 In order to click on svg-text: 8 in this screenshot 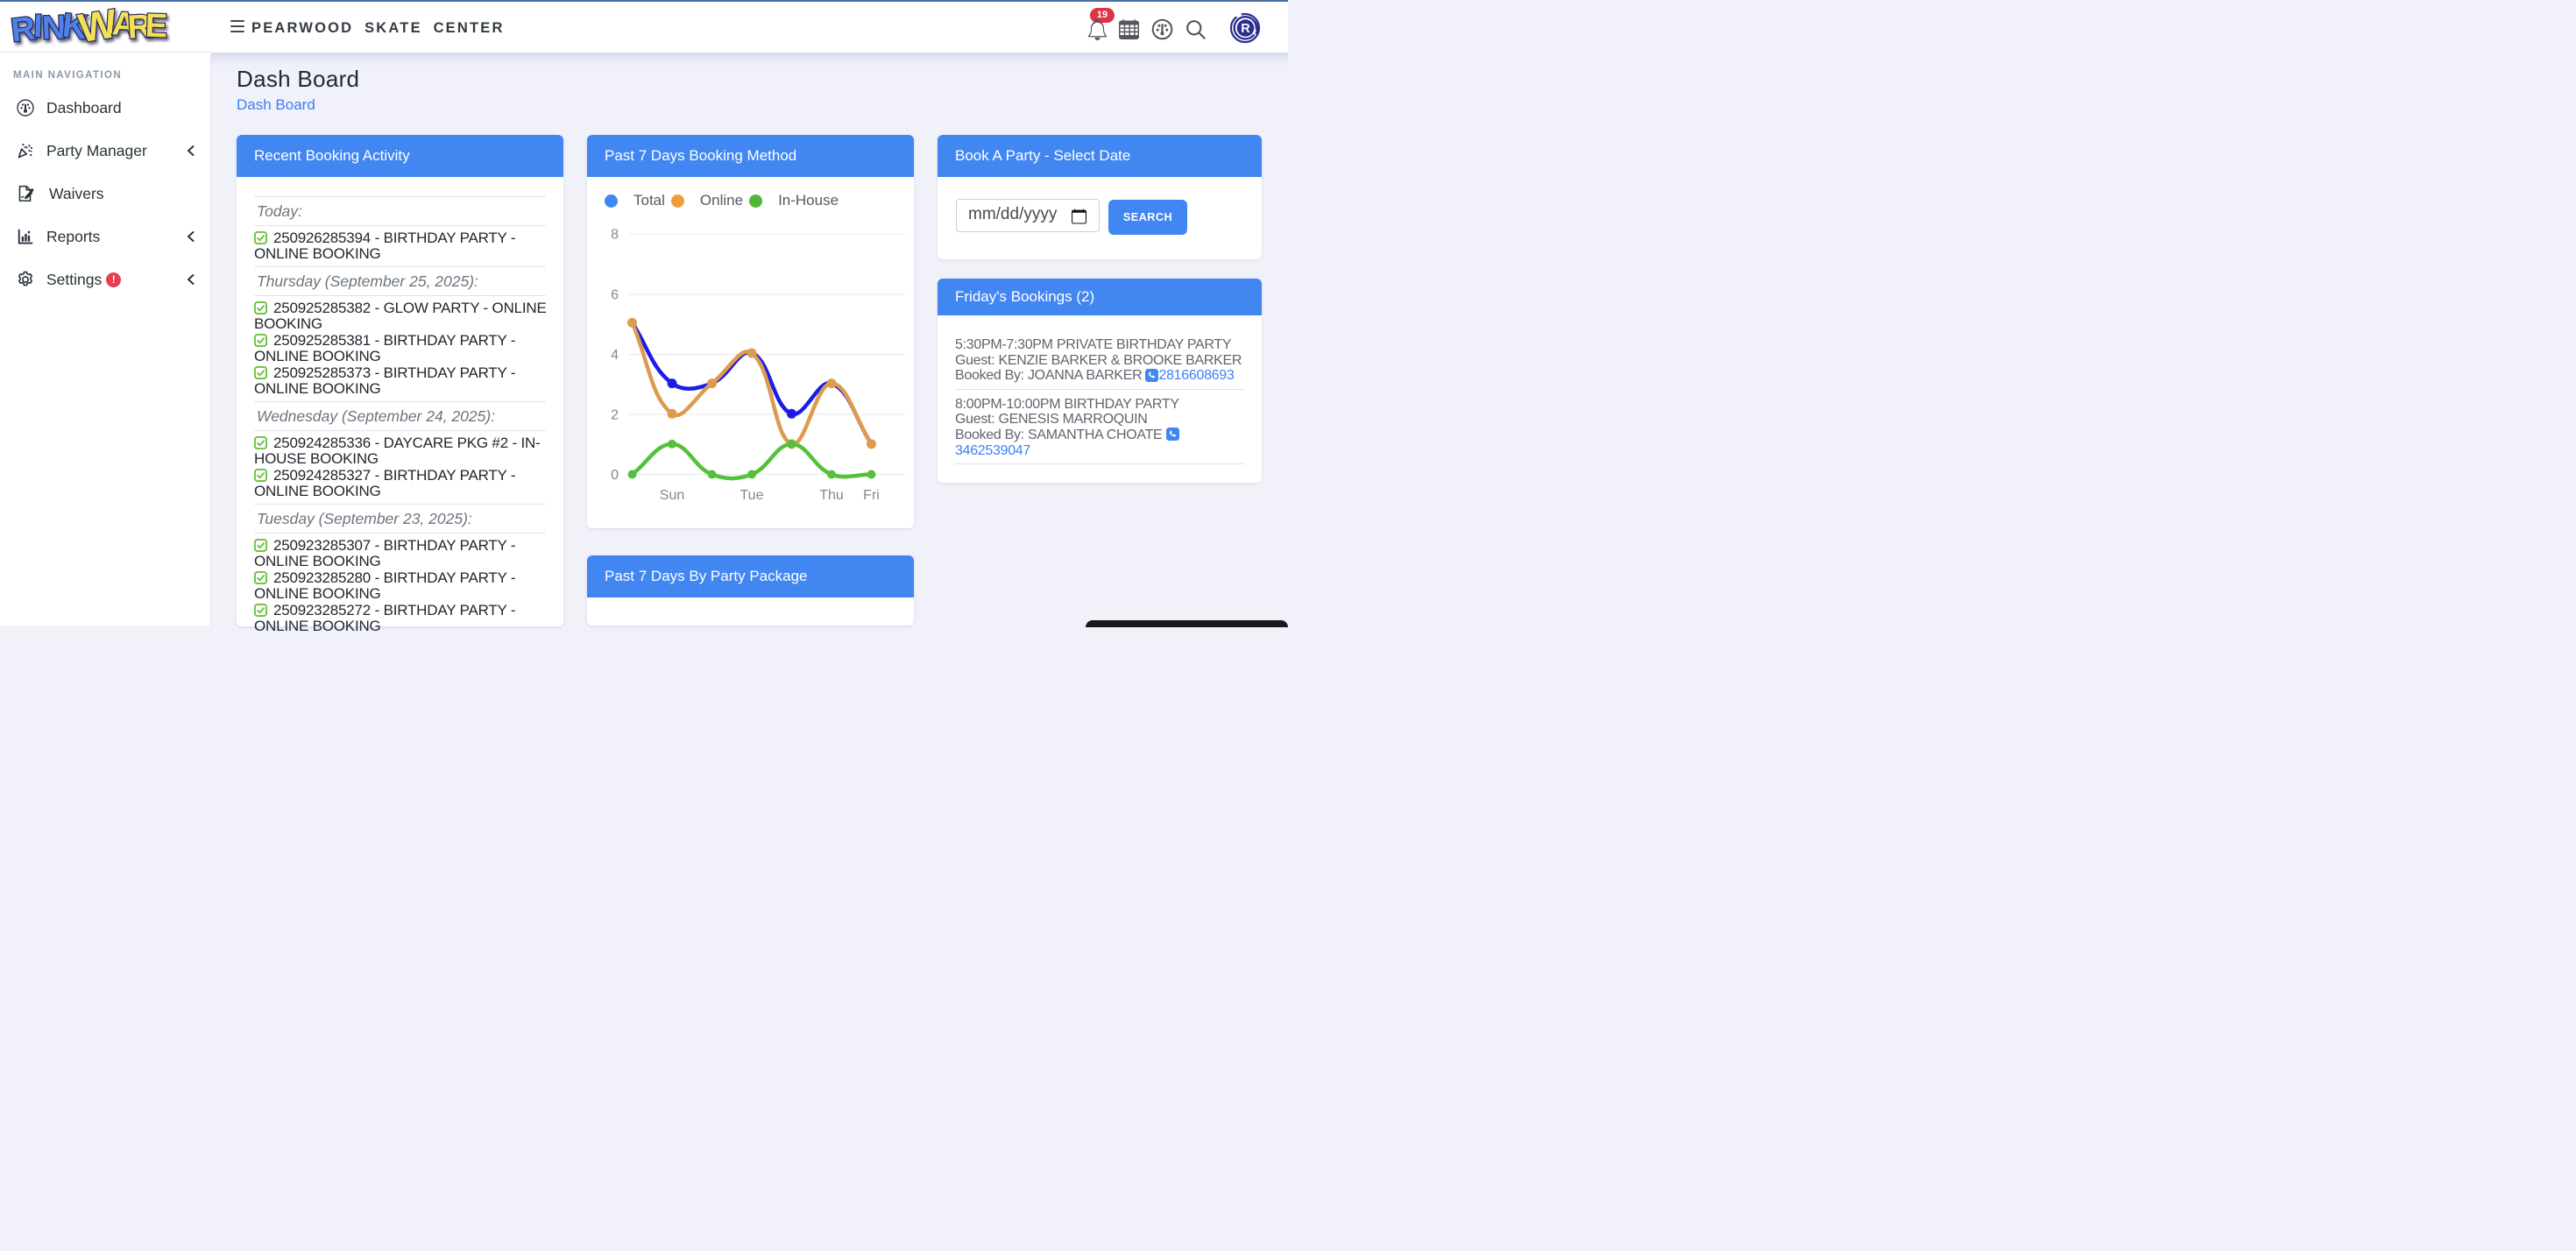, I will do `click(615, 236)`.